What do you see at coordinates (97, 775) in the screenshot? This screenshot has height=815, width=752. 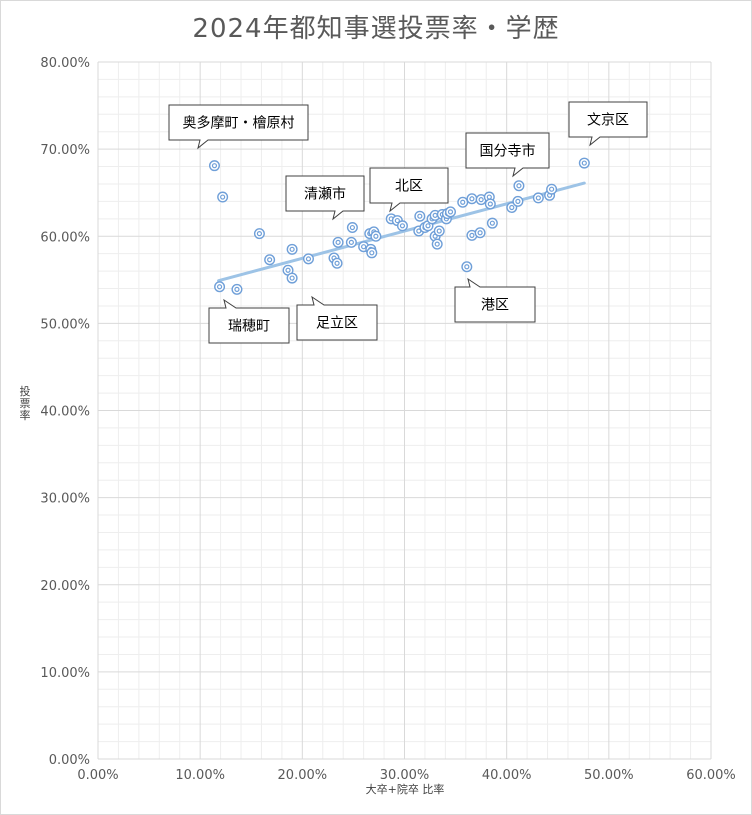 I see `x-tick-label: 0.00%` at bounding box center [97, 775].